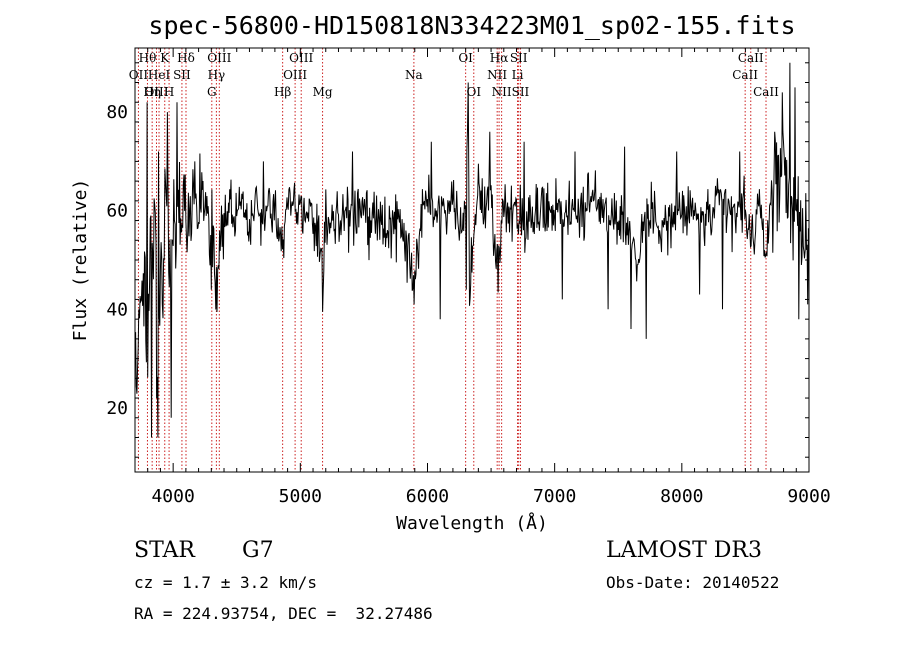  Describe the element at coordinates (152, 92) in the screenshot. I see `line-label: Hη` at that location.